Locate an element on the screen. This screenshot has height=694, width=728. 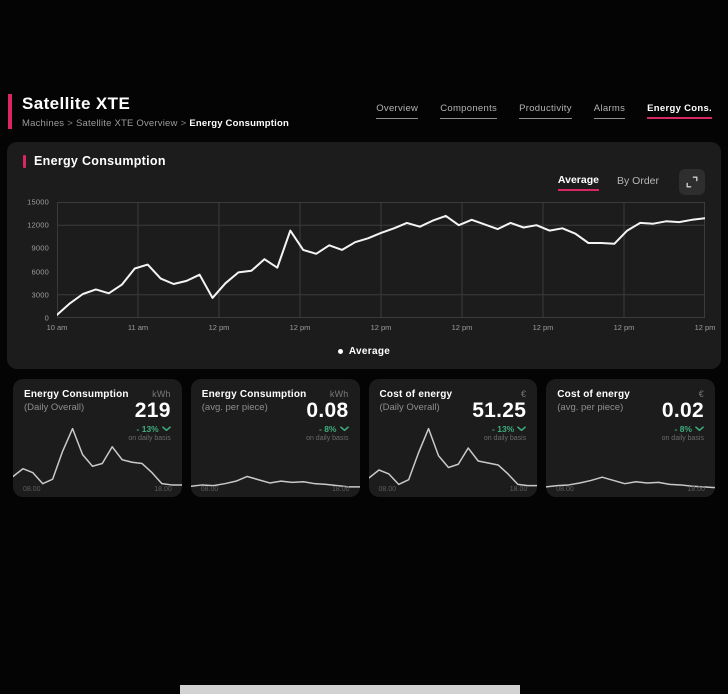
nav-item-energy-cons: Energy Cons. is located at coordinates (679, 111).